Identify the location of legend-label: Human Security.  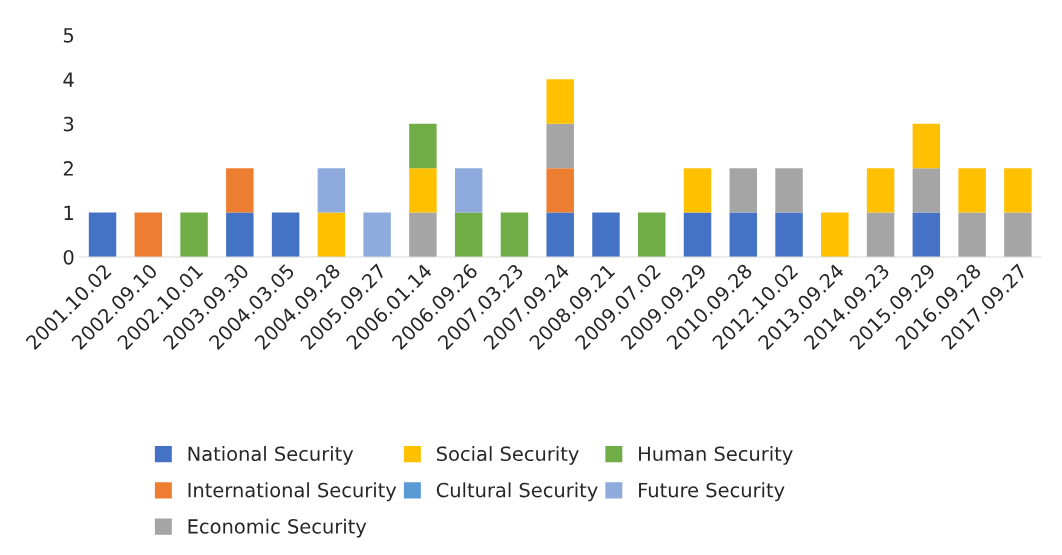
(716, 455).